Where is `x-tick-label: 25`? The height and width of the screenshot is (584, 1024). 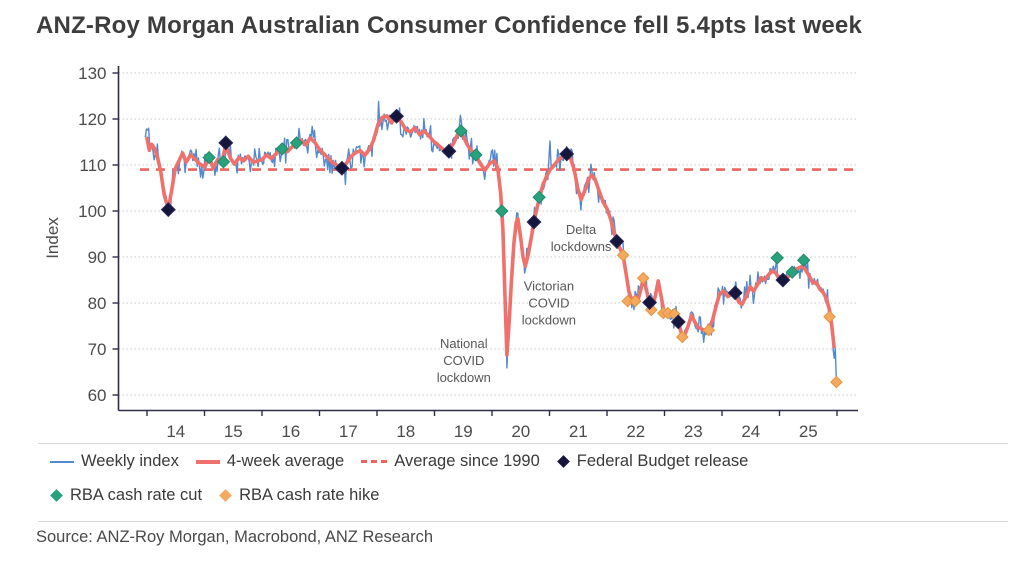 x-tick-label: 25 is located at coordinates (808, 431).